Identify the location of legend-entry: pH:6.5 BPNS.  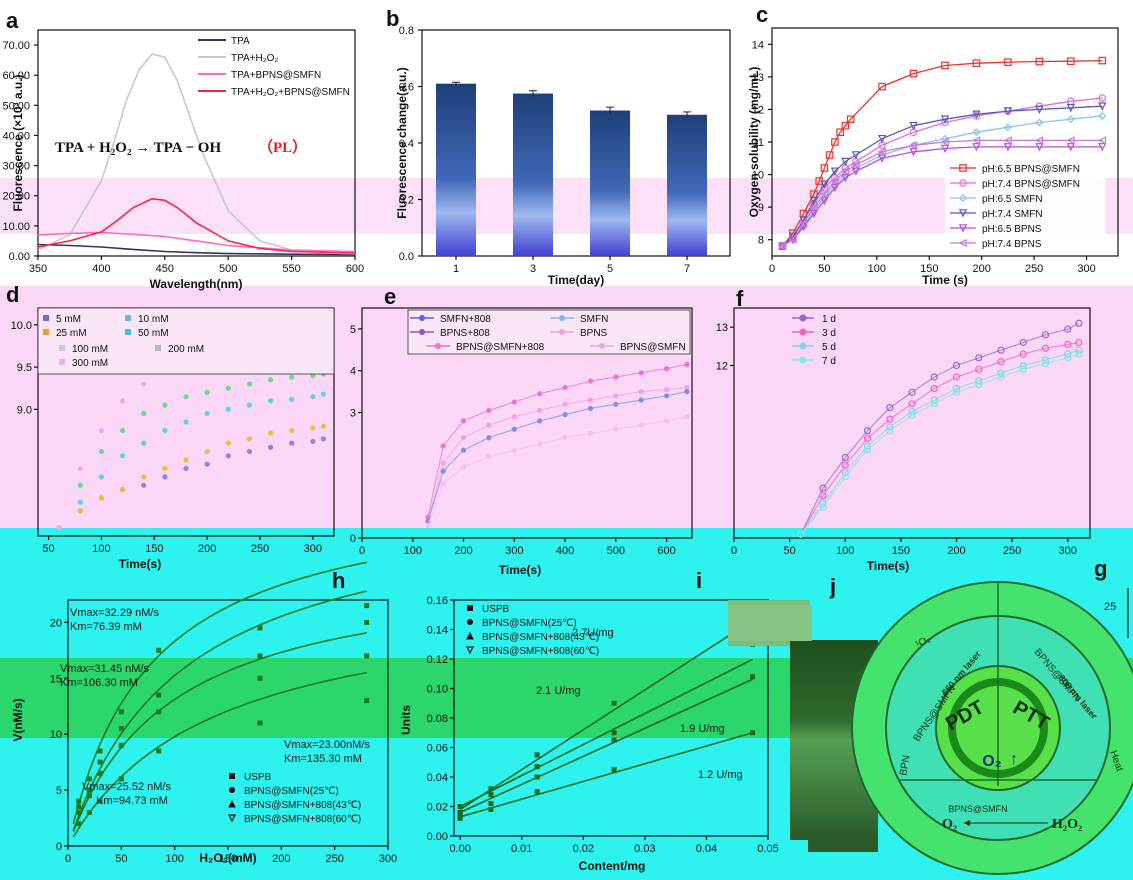
(1012, 229).